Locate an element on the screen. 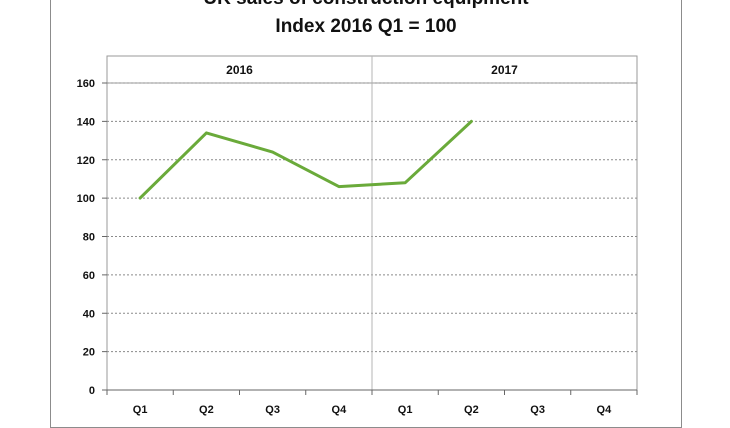  chart-title: UK sales of construction equipment is located at coordinates (366, 4).